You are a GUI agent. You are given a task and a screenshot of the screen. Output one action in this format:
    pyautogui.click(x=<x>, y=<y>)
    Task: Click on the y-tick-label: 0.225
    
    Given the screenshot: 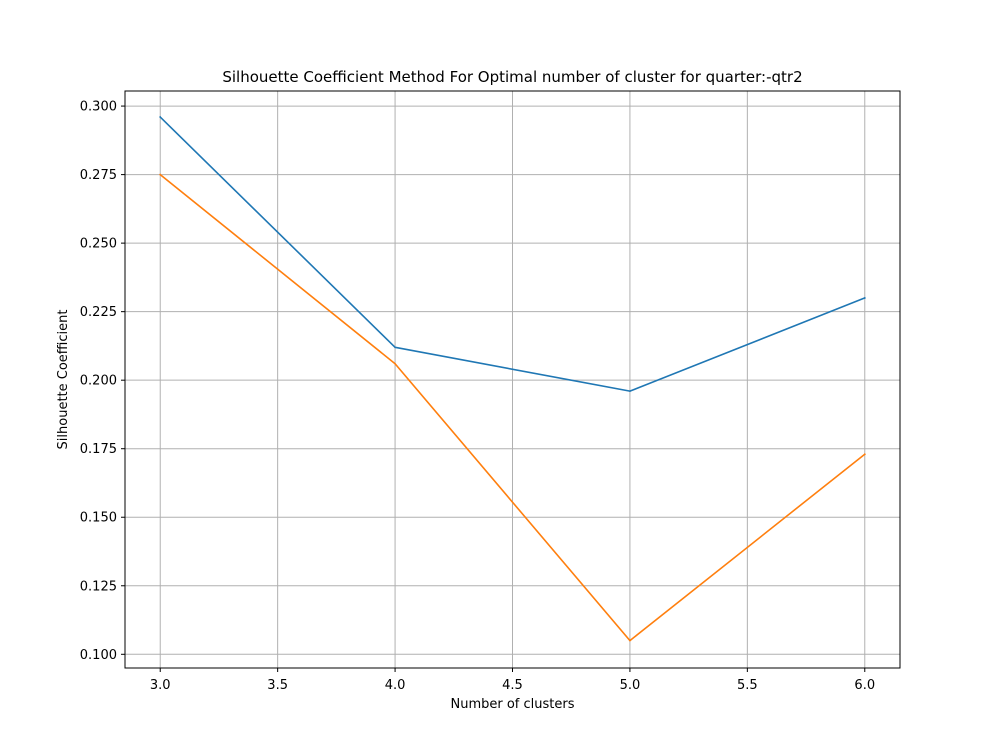 What is the action you would take?
    pyautogui.click(x=98, y=312)
    